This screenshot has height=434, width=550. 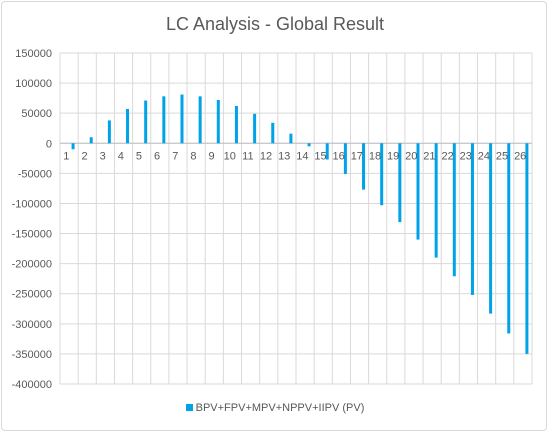 I want to click on legend-label: BPV+FPV+MPV+NPPV+IIPV (PV), so click(x=280, y=408).